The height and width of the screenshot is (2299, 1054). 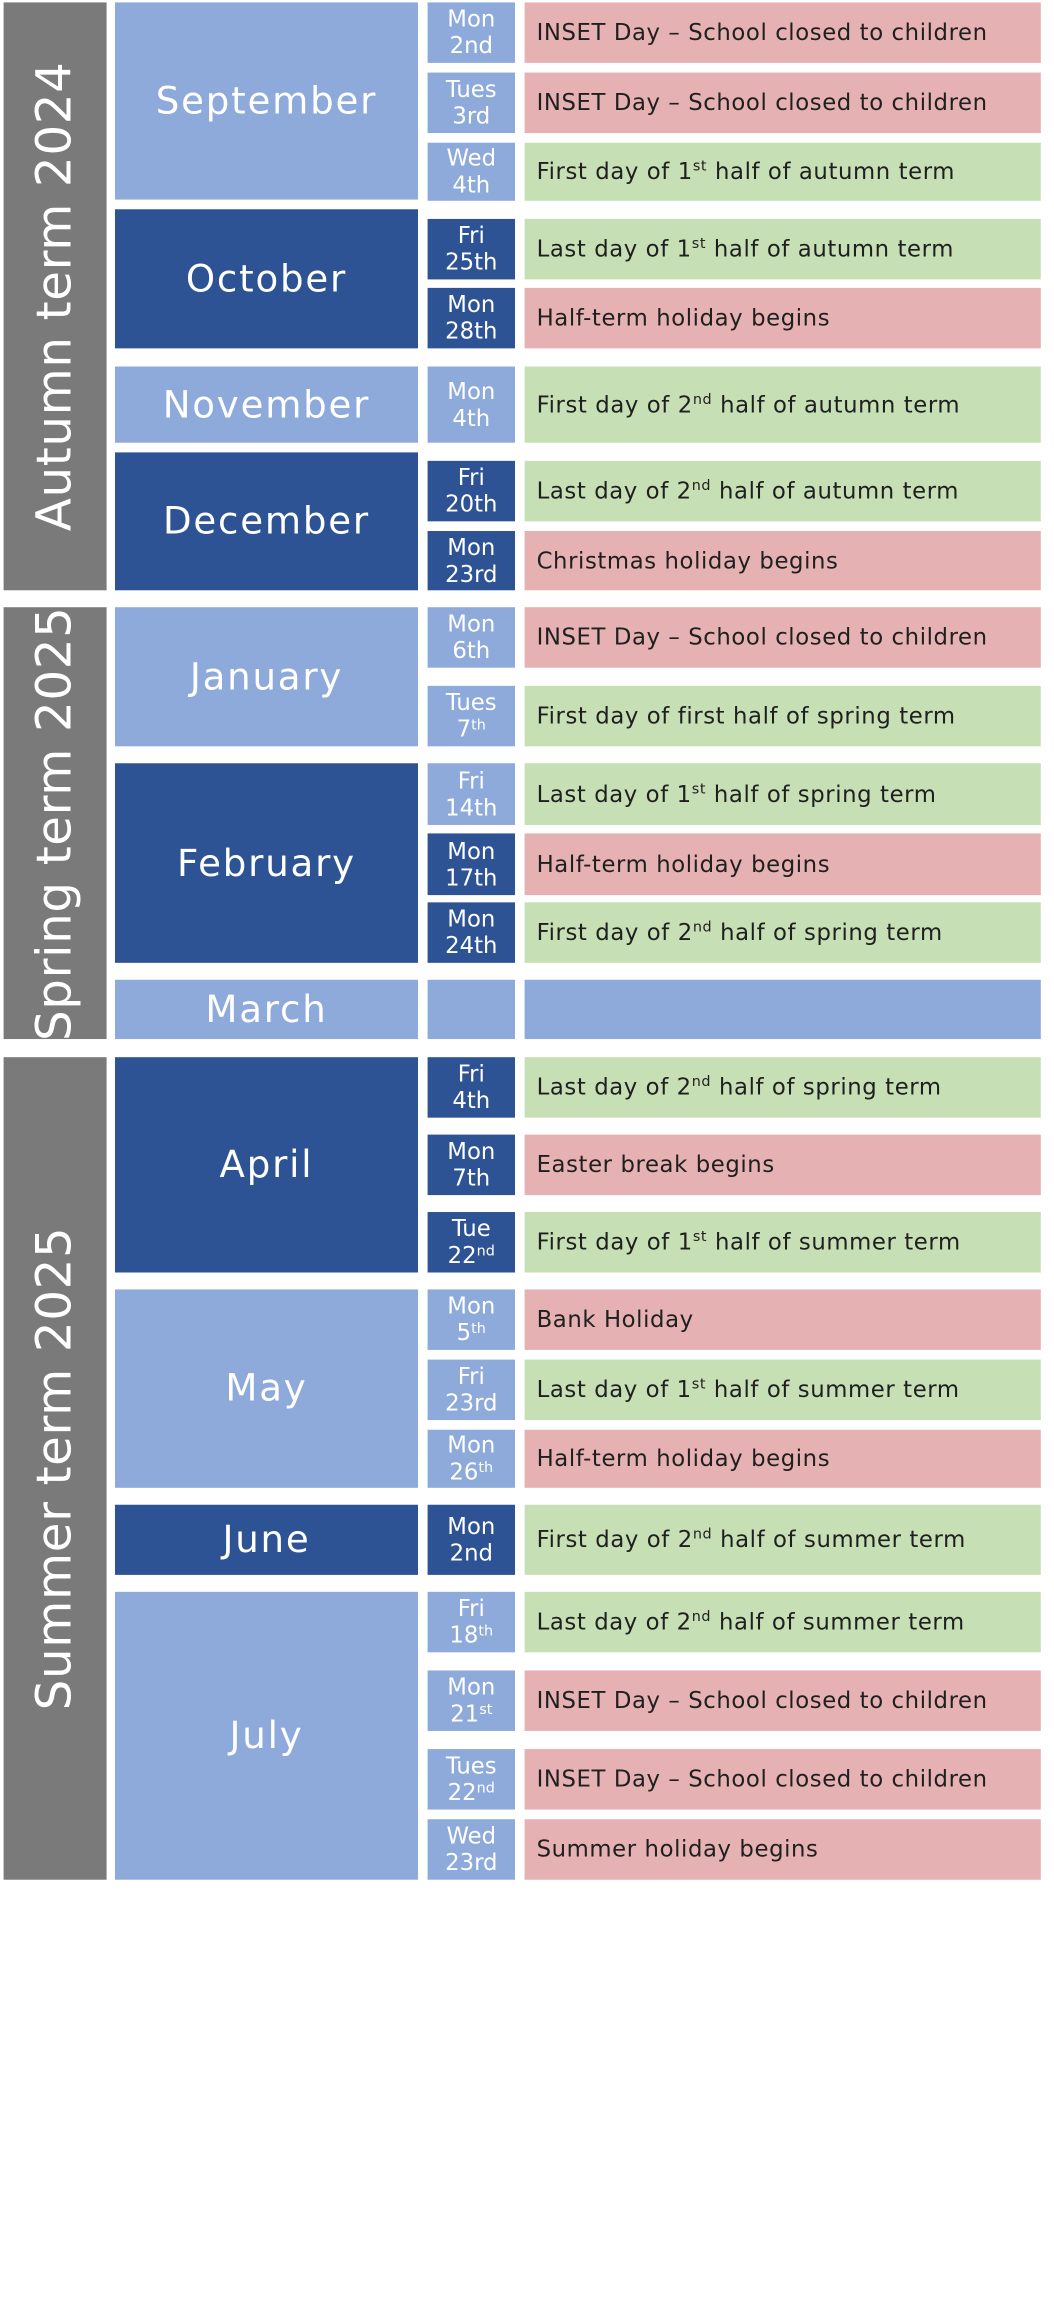 What do you see at coordinates (746, 171) in the screenshot?
I see `event-text: First day of 1st half of autumn term` at bounding box center [746, 171].